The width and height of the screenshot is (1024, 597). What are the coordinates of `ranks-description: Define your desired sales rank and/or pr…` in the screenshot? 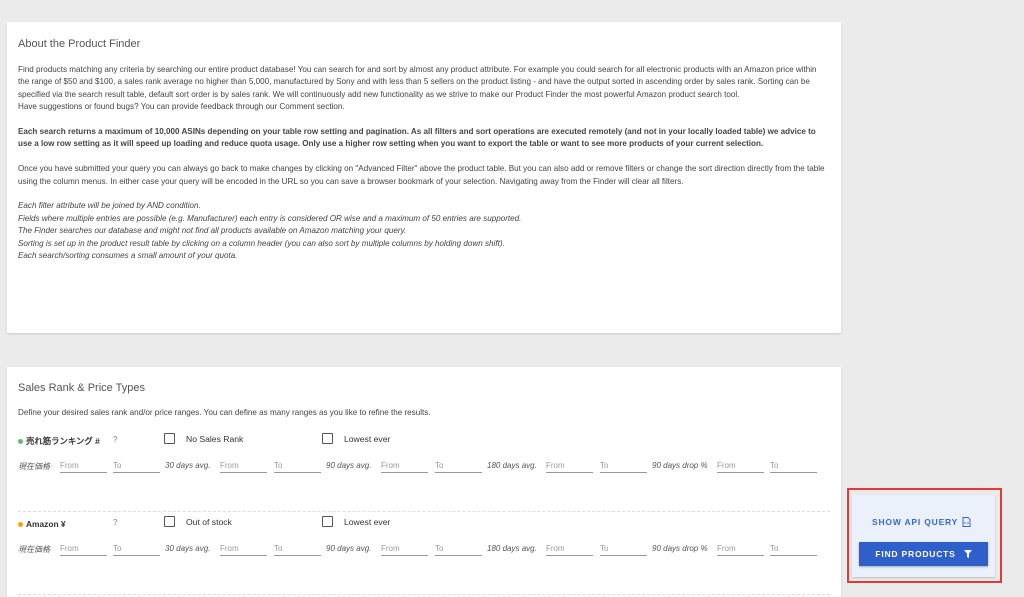 It's located at (224, 412).